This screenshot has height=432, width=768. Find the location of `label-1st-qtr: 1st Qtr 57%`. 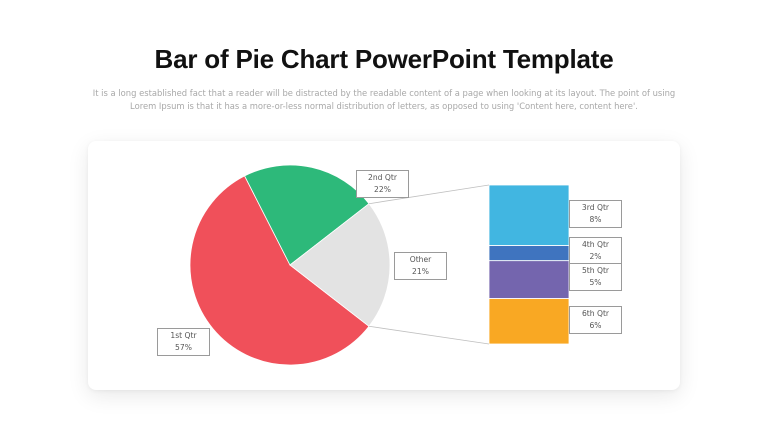

label-1st-qtr: 1st Qtr 57% is located at coordinates (183, 342).